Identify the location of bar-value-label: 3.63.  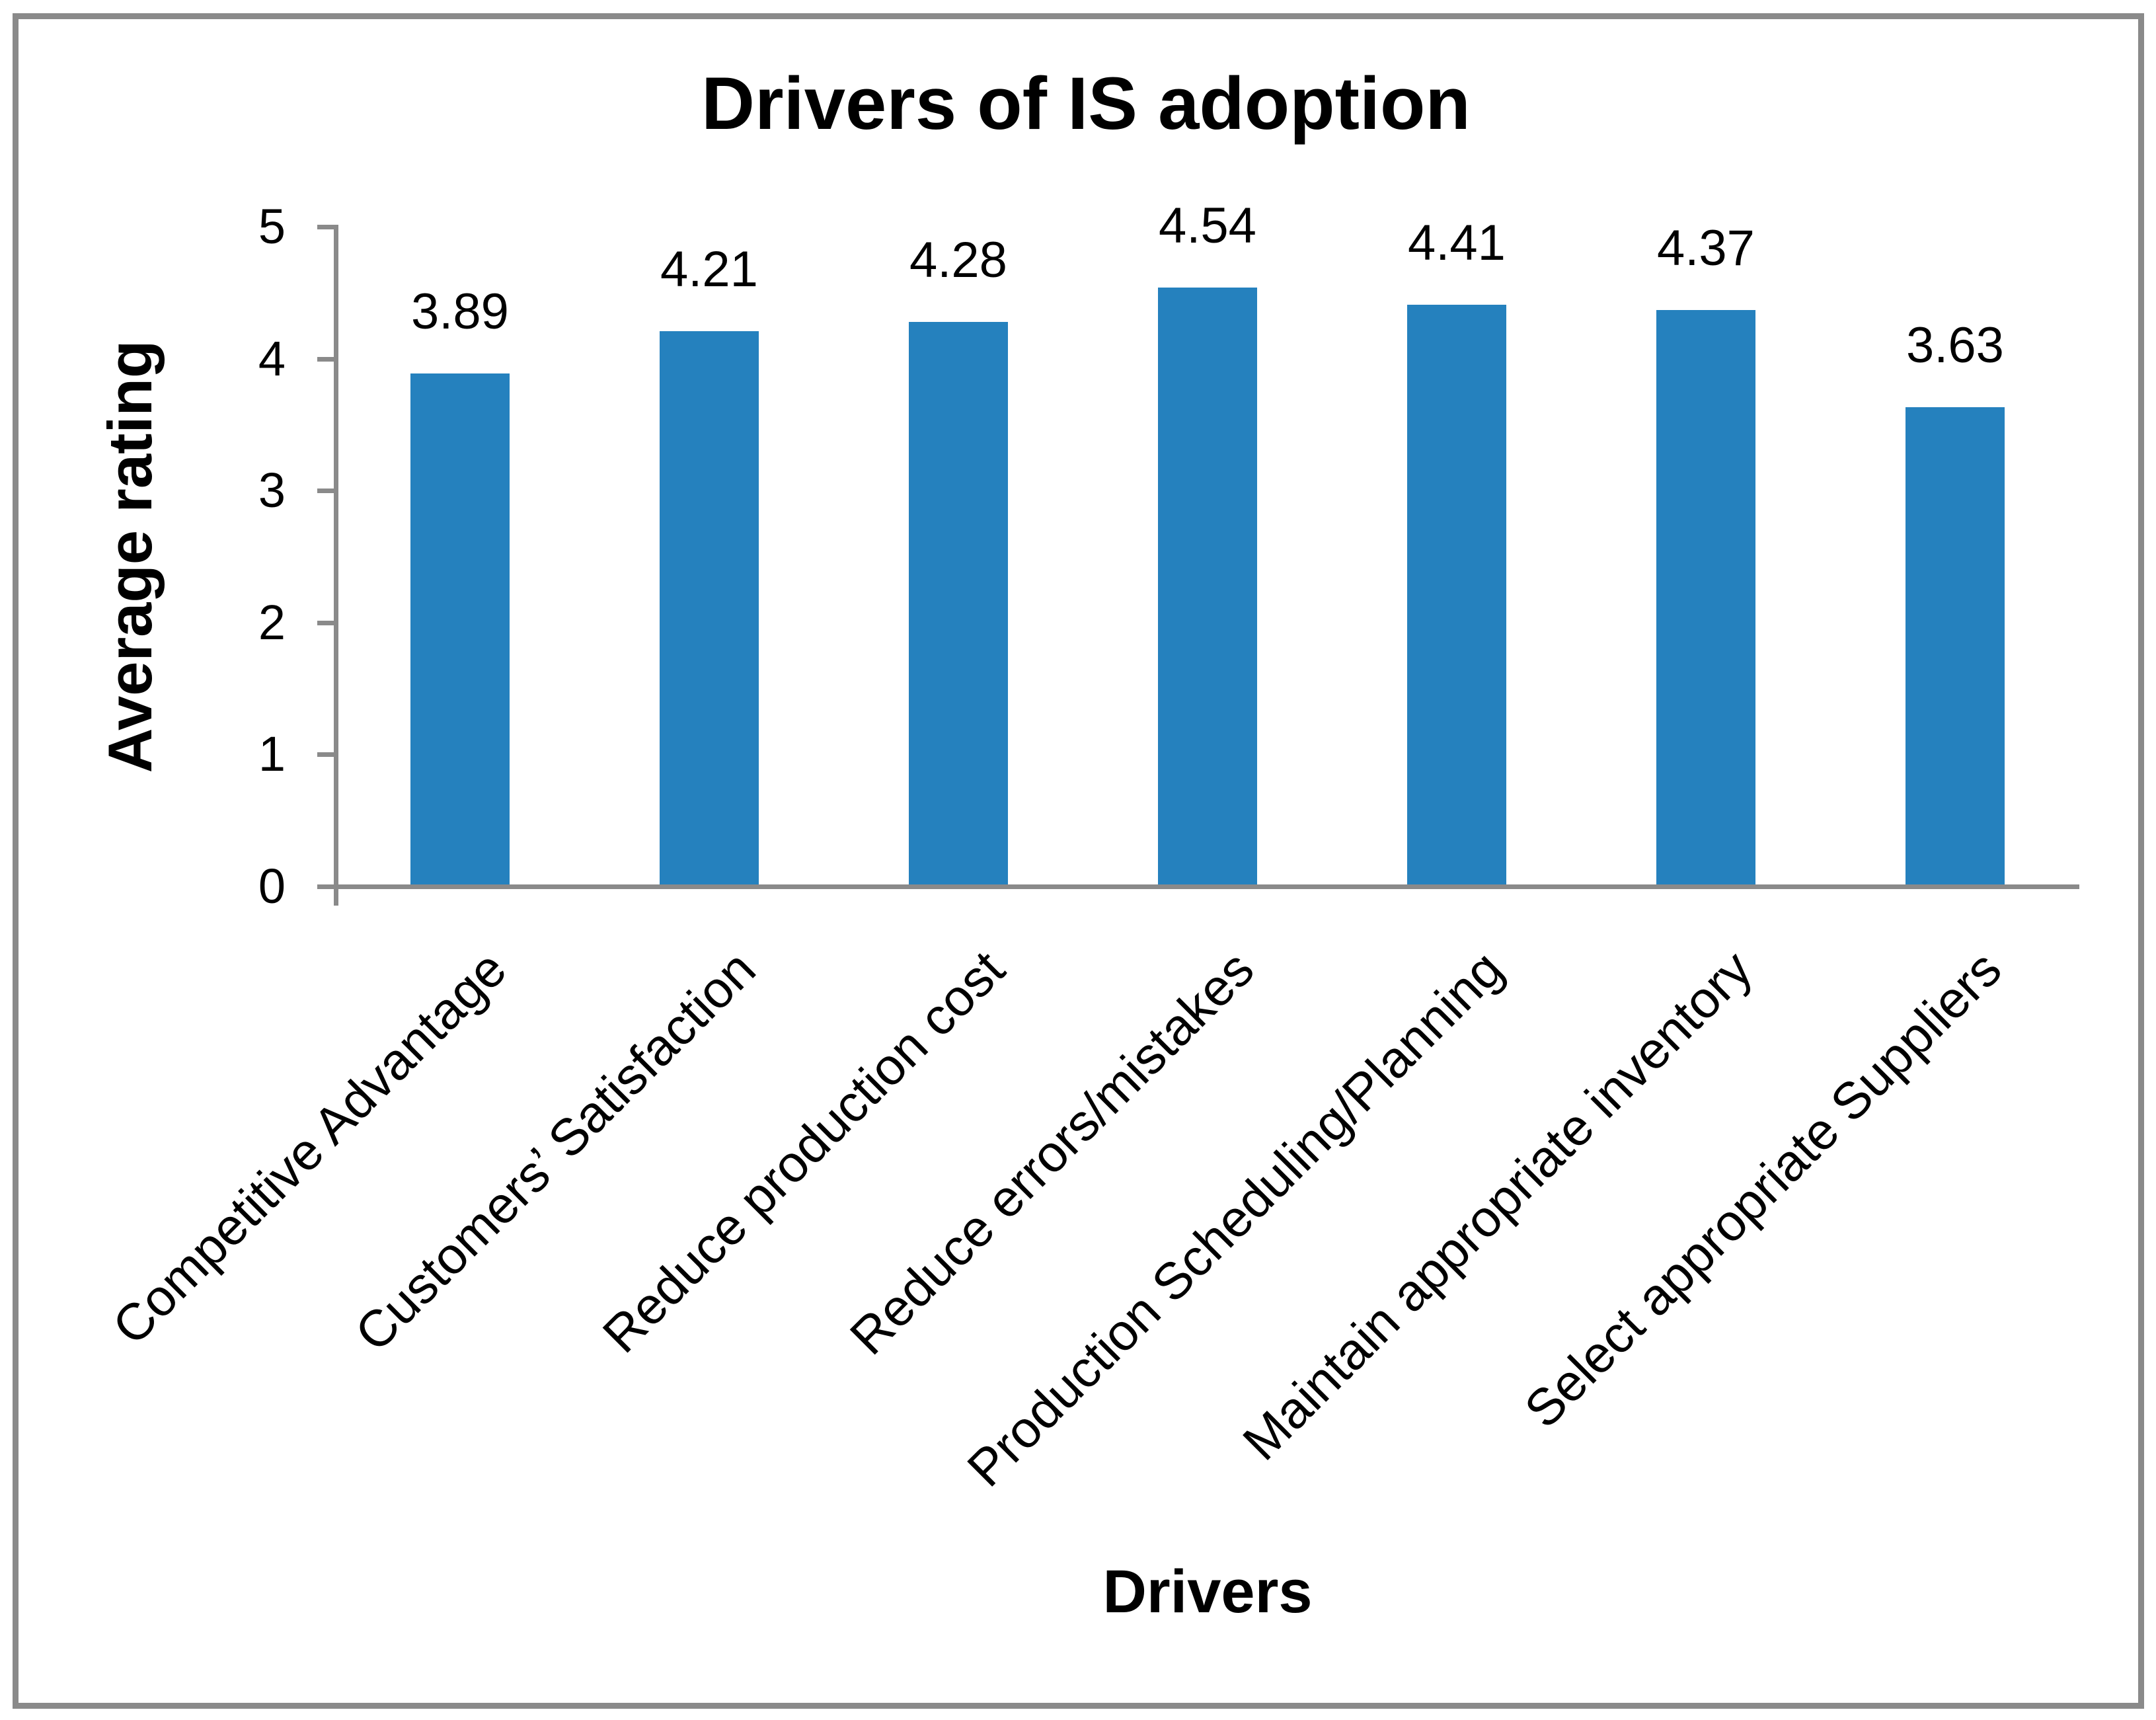
(1955, 345).